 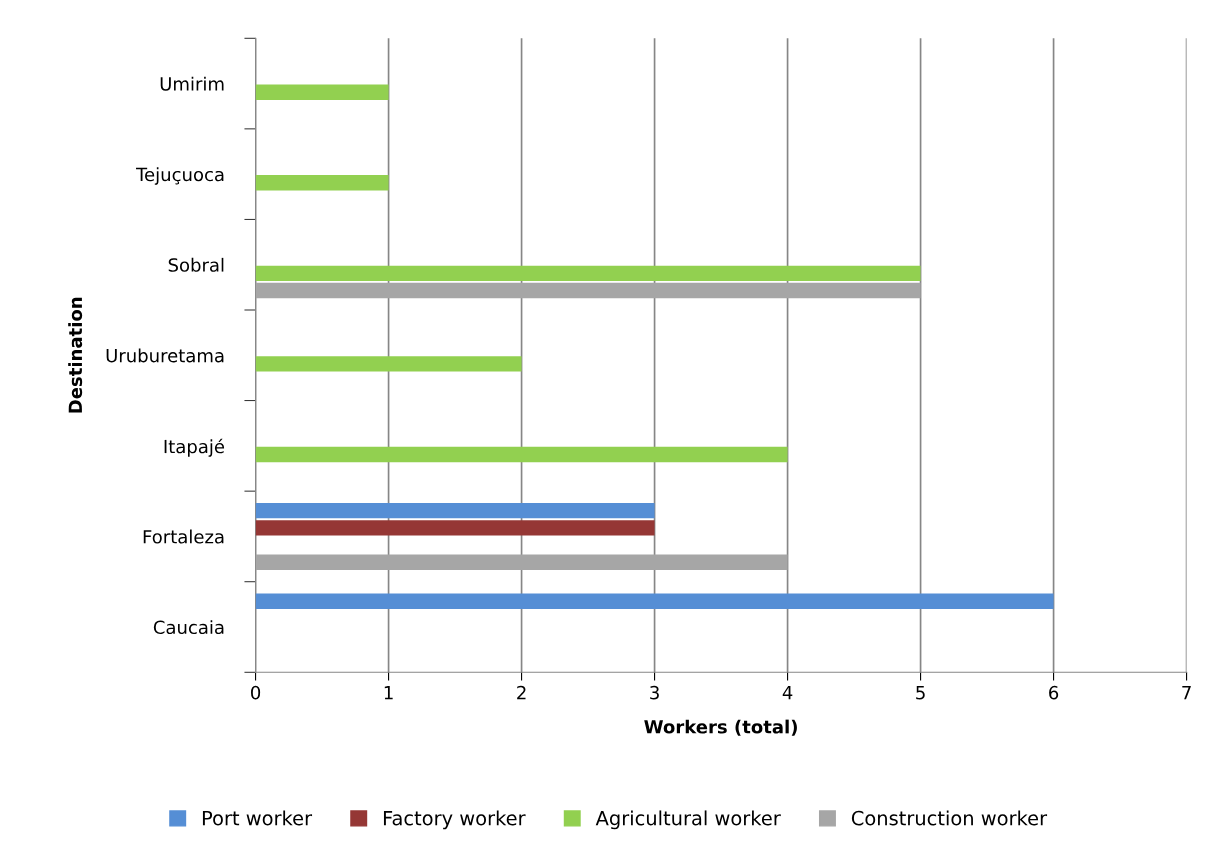 I want to click on y-tick-label: Umirim, so click(x=192, y=83).